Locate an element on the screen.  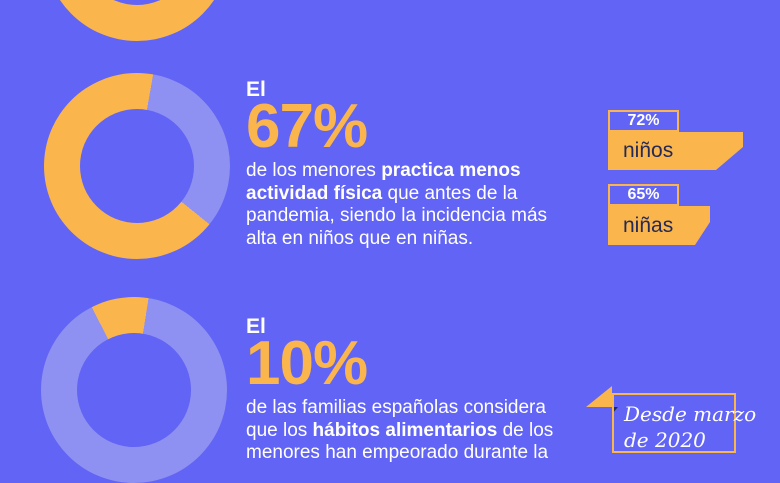
stat-description-line: que los hábitos alimentarios de los is located at coordinates (400, 430).